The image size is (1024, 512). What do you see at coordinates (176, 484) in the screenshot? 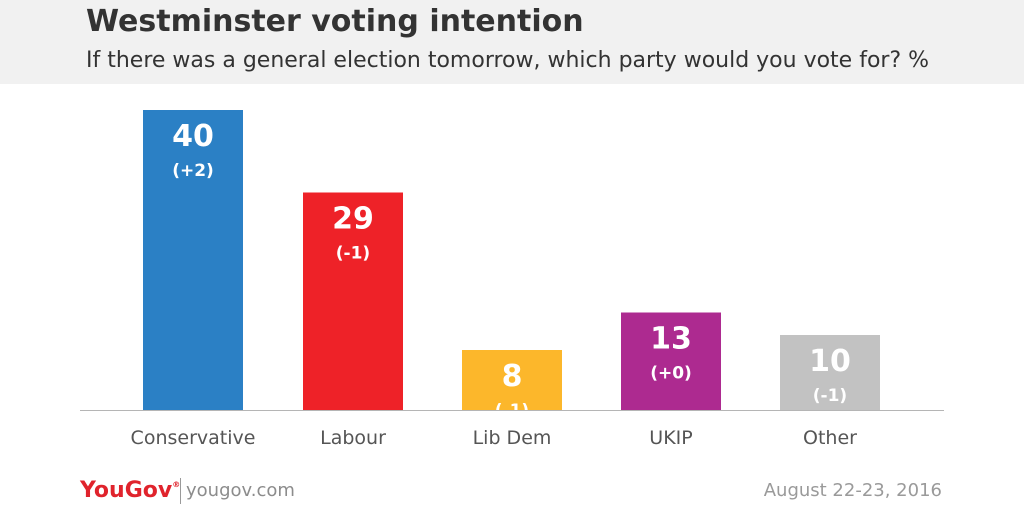
I see `logo-registered-mark: ®` at bounding box center [176, 484].